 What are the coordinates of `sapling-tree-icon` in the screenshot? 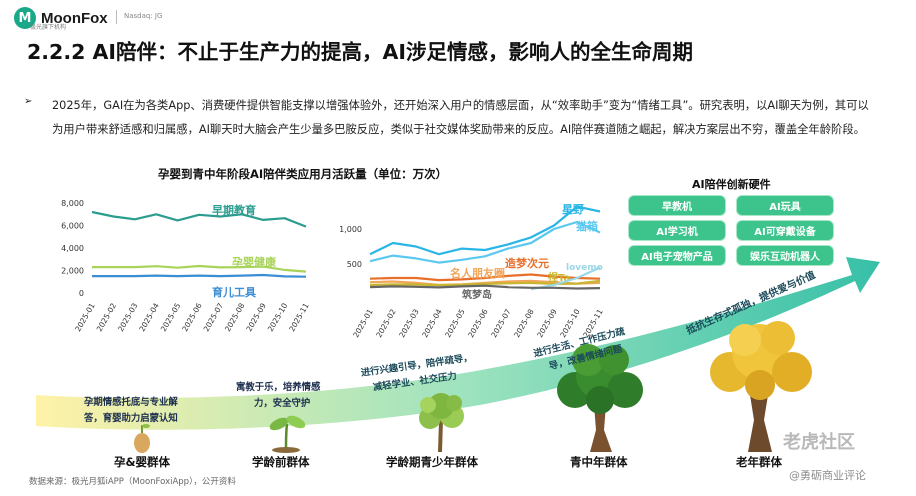 It's located at (441, 423).